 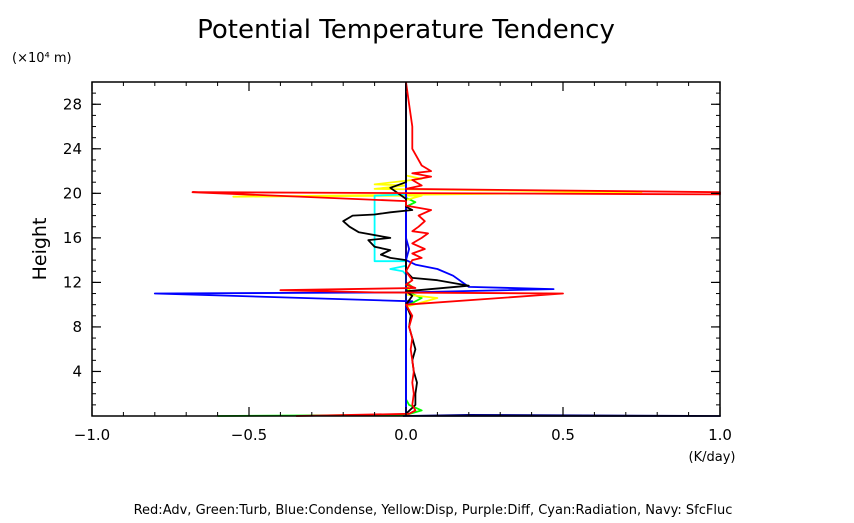 I want to click on x-tick-label: −0.5, so click(x=249, y=435).